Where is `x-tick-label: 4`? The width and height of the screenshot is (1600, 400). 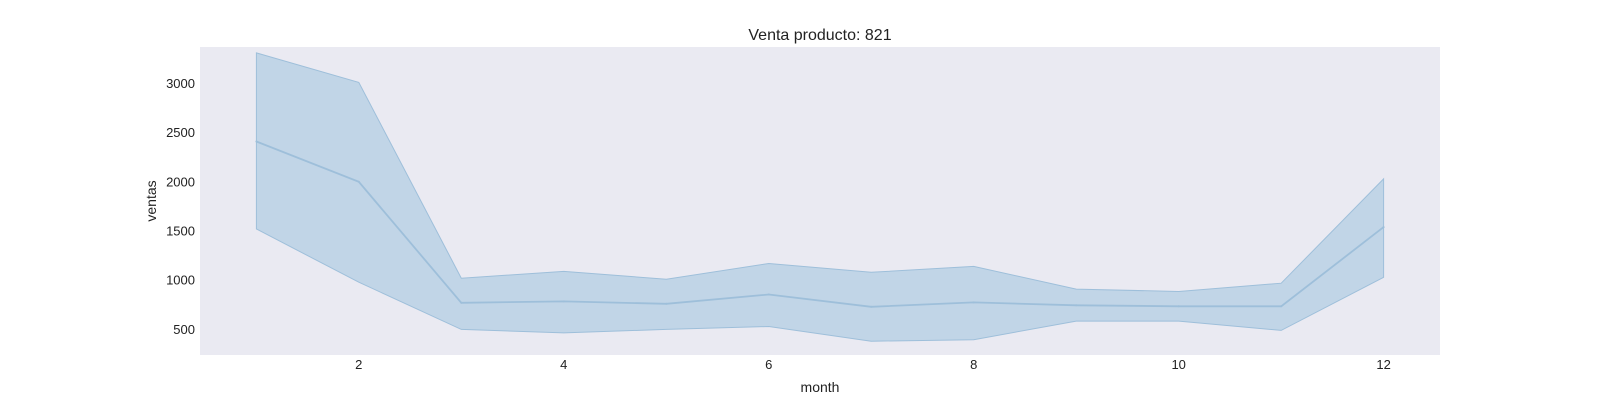 x-tick-label: 4 is located at coordinates (563, 364).